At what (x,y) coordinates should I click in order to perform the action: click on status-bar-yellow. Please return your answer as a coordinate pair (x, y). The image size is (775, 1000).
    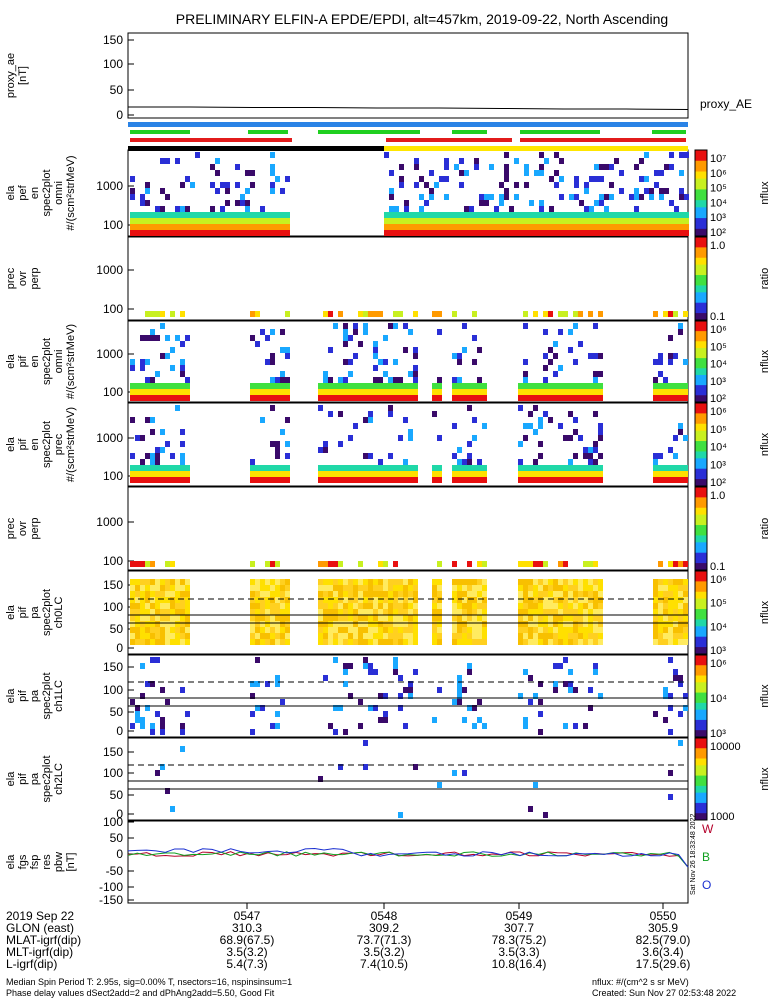
    Looking at the image, I should click on (536, 148).